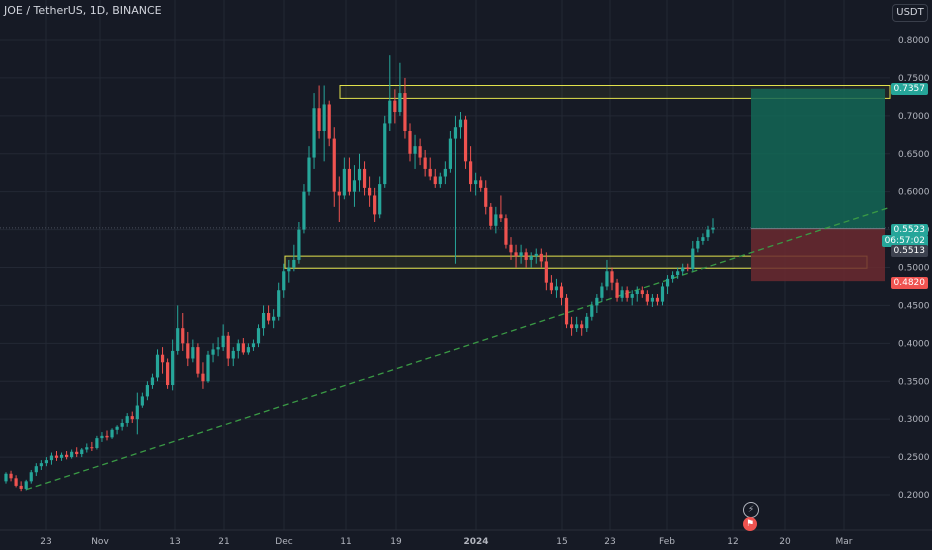 The height and width of the screenshot is (550, 932). Describe the element at coordinates (914, 193) in the screenshot. I see `price-tick-label: 0.6000` at that location.